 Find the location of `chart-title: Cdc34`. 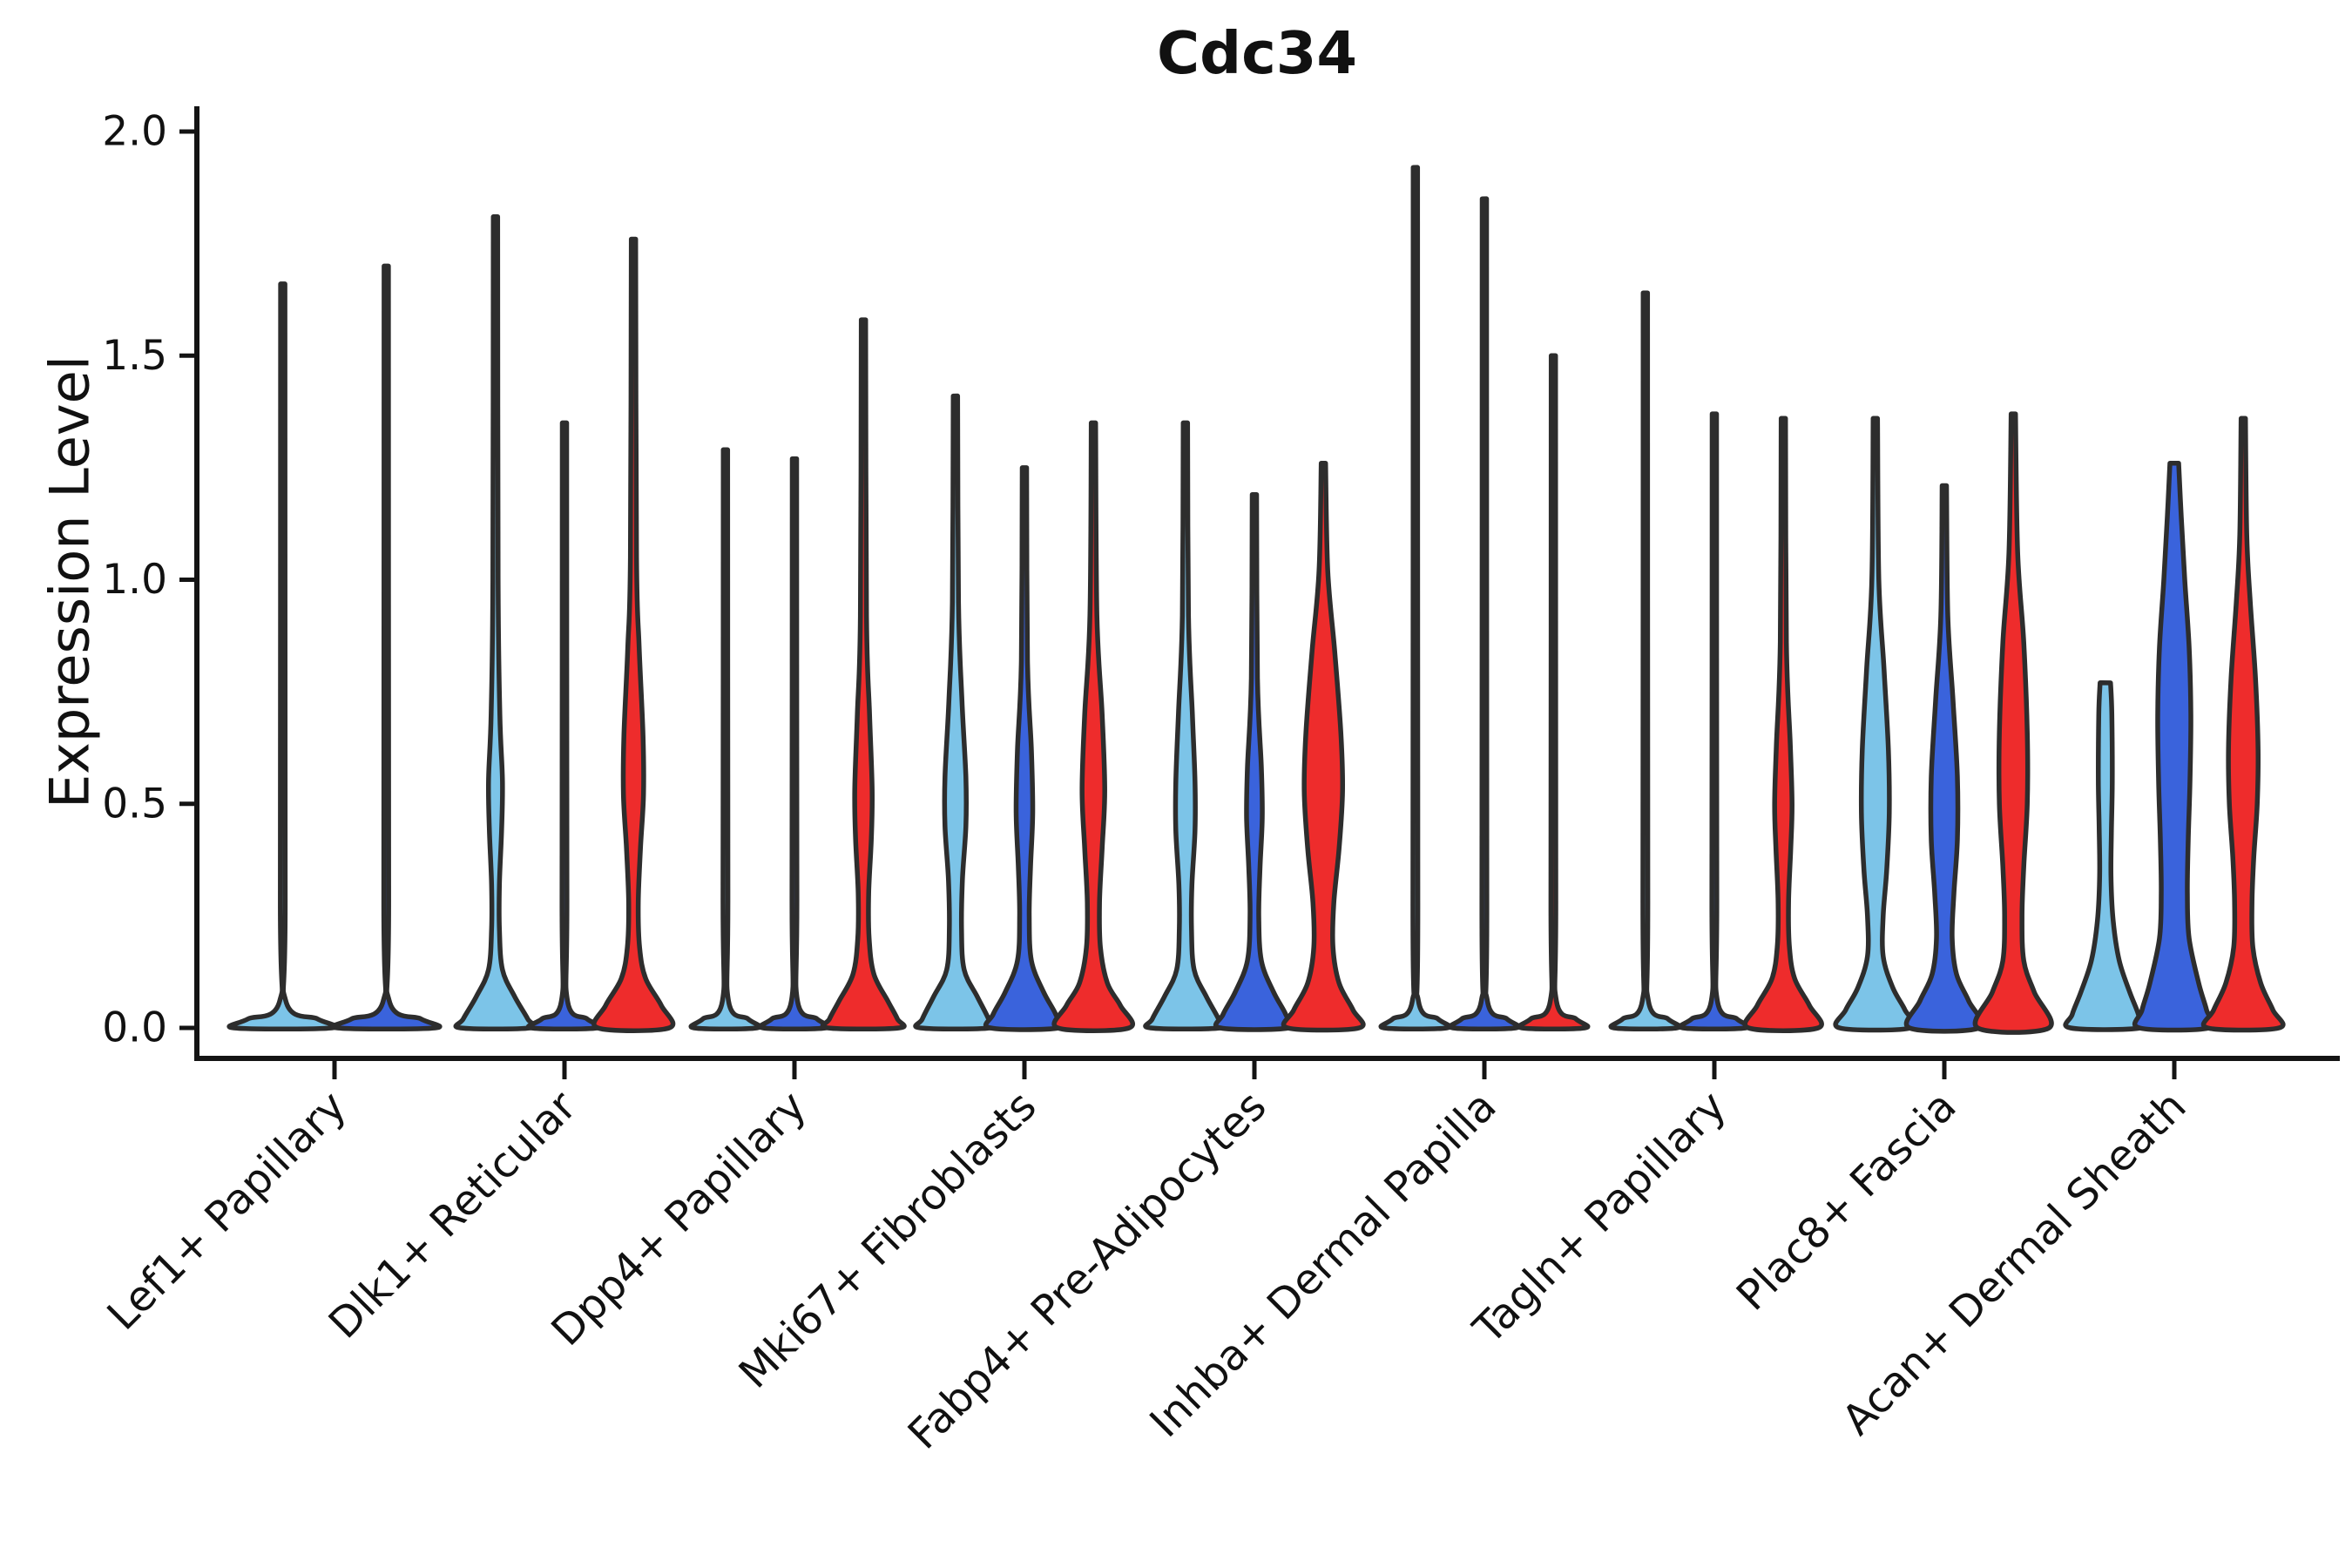

chart-title: Cdc34 is located at coordinates (1257, 53).